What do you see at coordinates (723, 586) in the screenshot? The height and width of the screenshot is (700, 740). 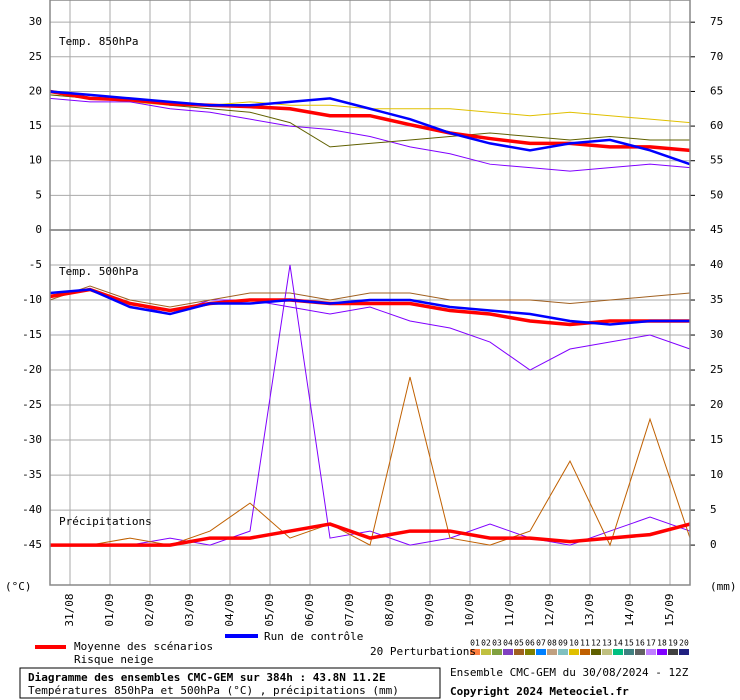 I see `axis-unit: (mm)` at bounding box center [723, 586].